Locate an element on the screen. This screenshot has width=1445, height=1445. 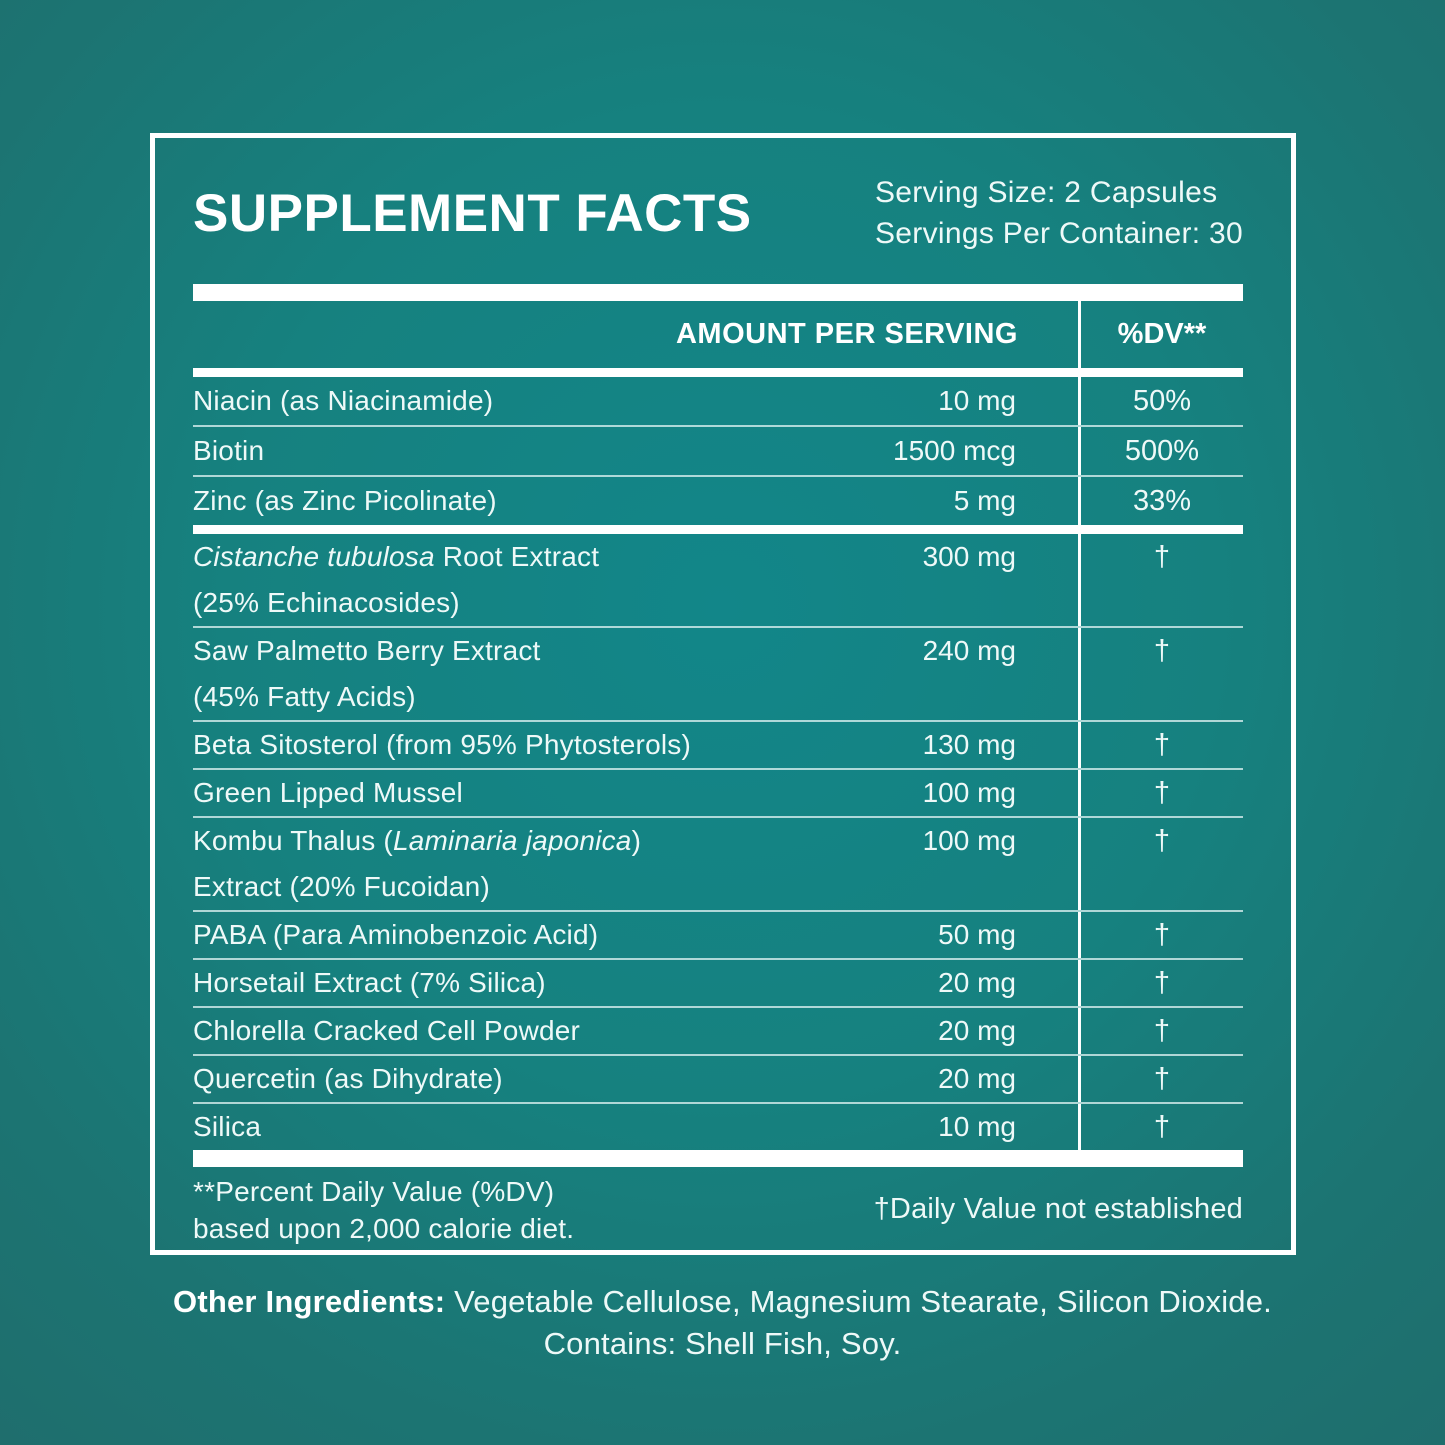
ingredient-name: Chlorella Cracked Cell Powder is located at coordinates (387, 1030).